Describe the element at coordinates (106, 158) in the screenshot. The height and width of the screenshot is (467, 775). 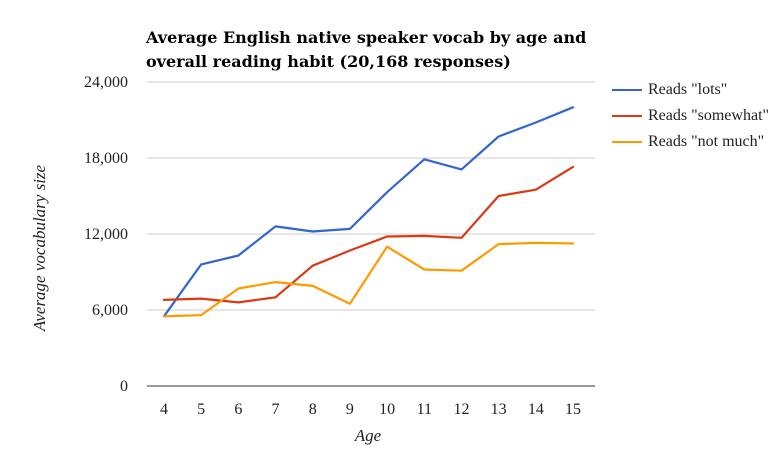
I see `y-tick-label: 18,000` at that location.